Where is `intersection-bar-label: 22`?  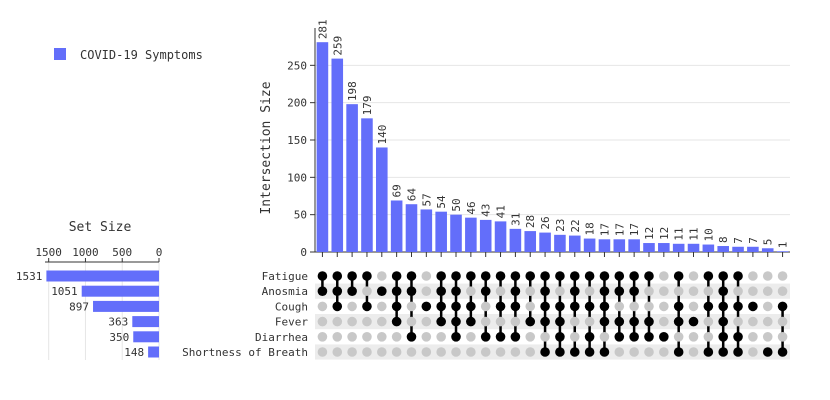
intersection-bar-label: 22 is located at coordinates (575, 225).